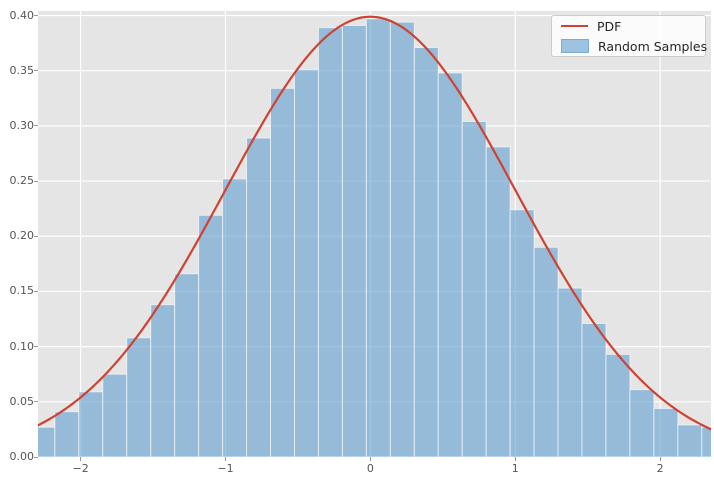 The image size is (714, 483). I want to click on y-tick-label: 0.35, so click(22, 70).